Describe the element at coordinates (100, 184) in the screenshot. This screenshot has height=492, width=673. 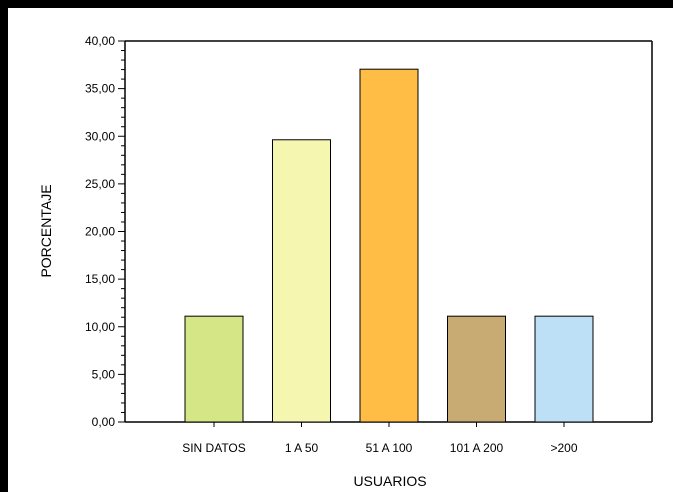
I see `y-tick-label: 25,00` at that location.